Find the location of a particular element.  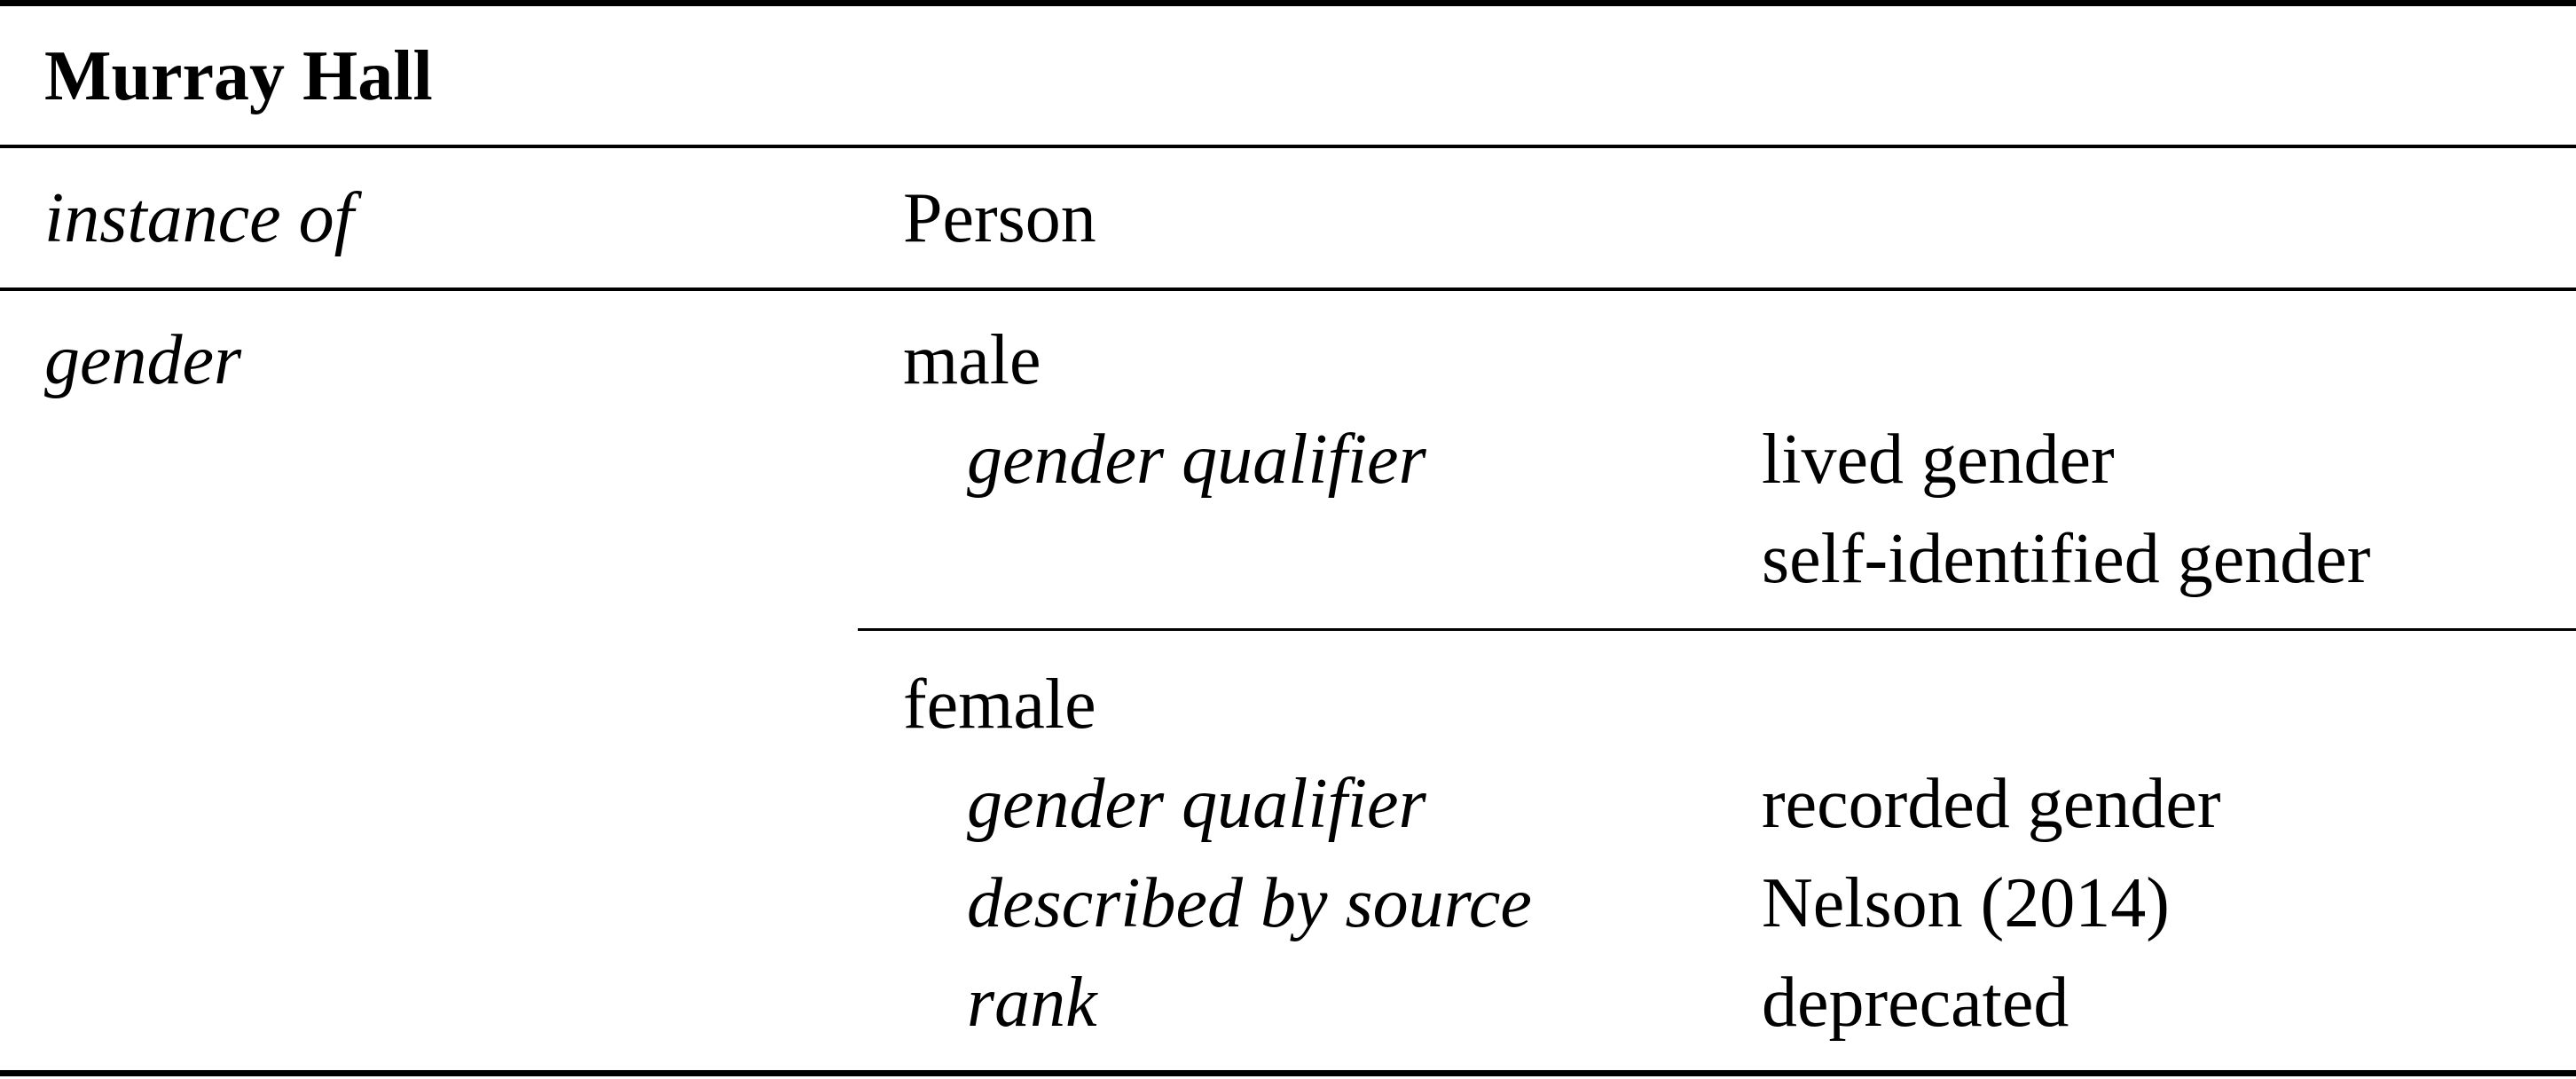

header-rule is located at coordinates (1288, 146).